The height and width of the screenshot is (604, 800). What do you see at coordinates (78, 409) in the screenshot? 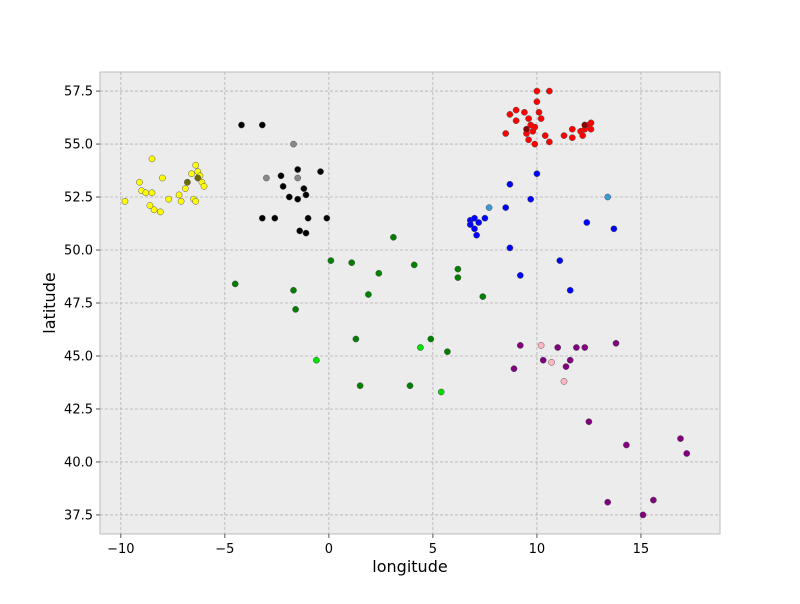
I see `y-tick-label: 42.5` at bounding box center [78, 409].